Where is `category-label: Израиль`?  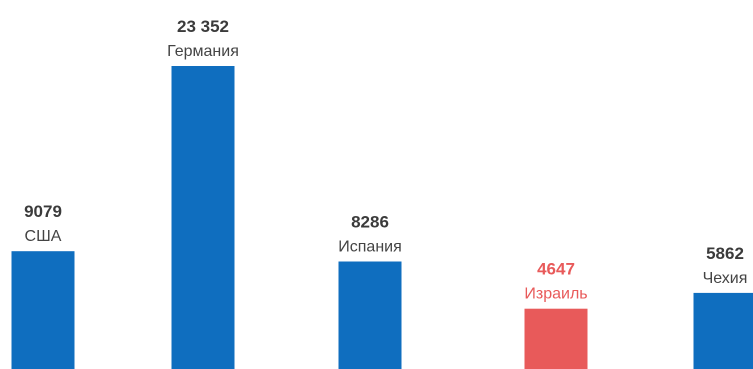
category-label: Израиль is located at coordinates (555, 294).